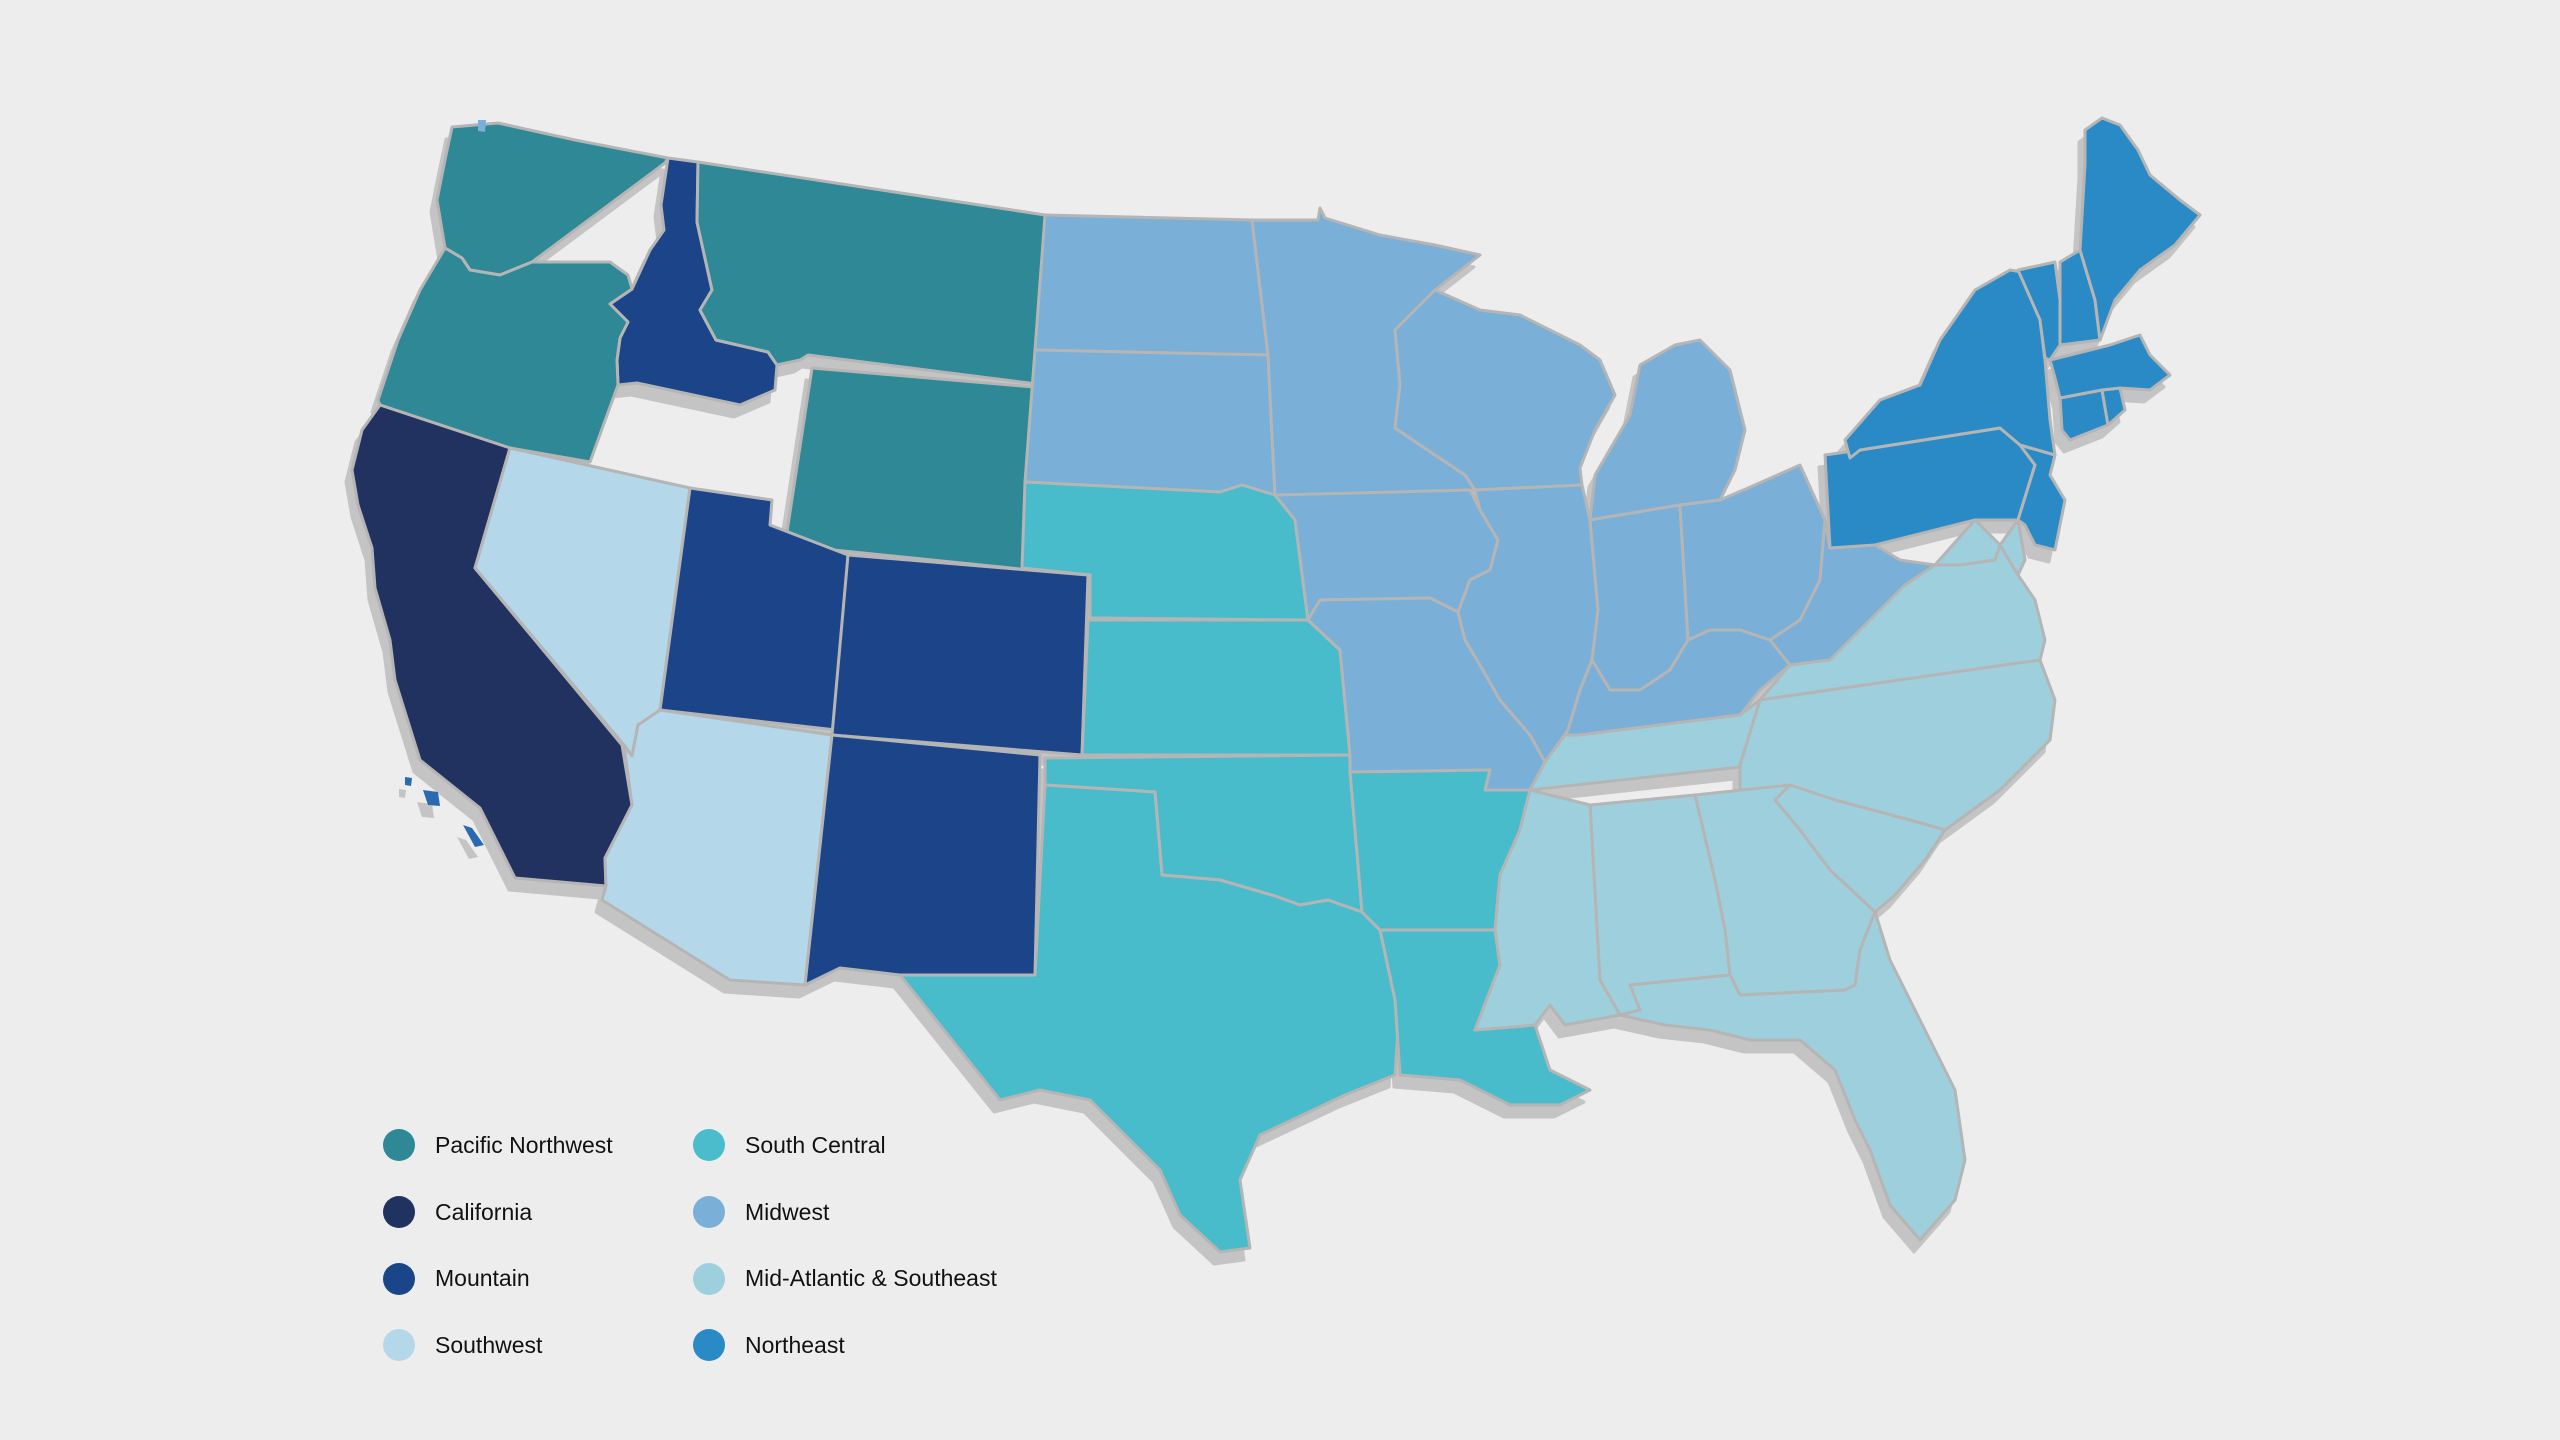 The width and height of the screenshot is (2560, 1440). I want to click on state-wy, so click(915, 469).